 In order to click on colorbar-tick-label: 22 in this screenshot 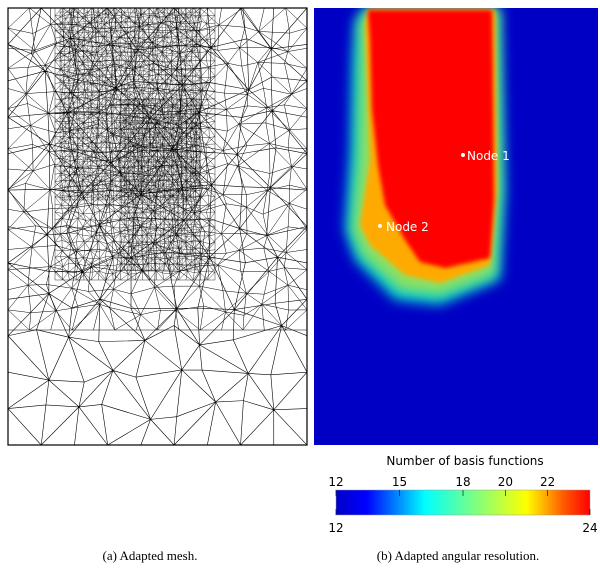, I will do `click(547, 482)`.